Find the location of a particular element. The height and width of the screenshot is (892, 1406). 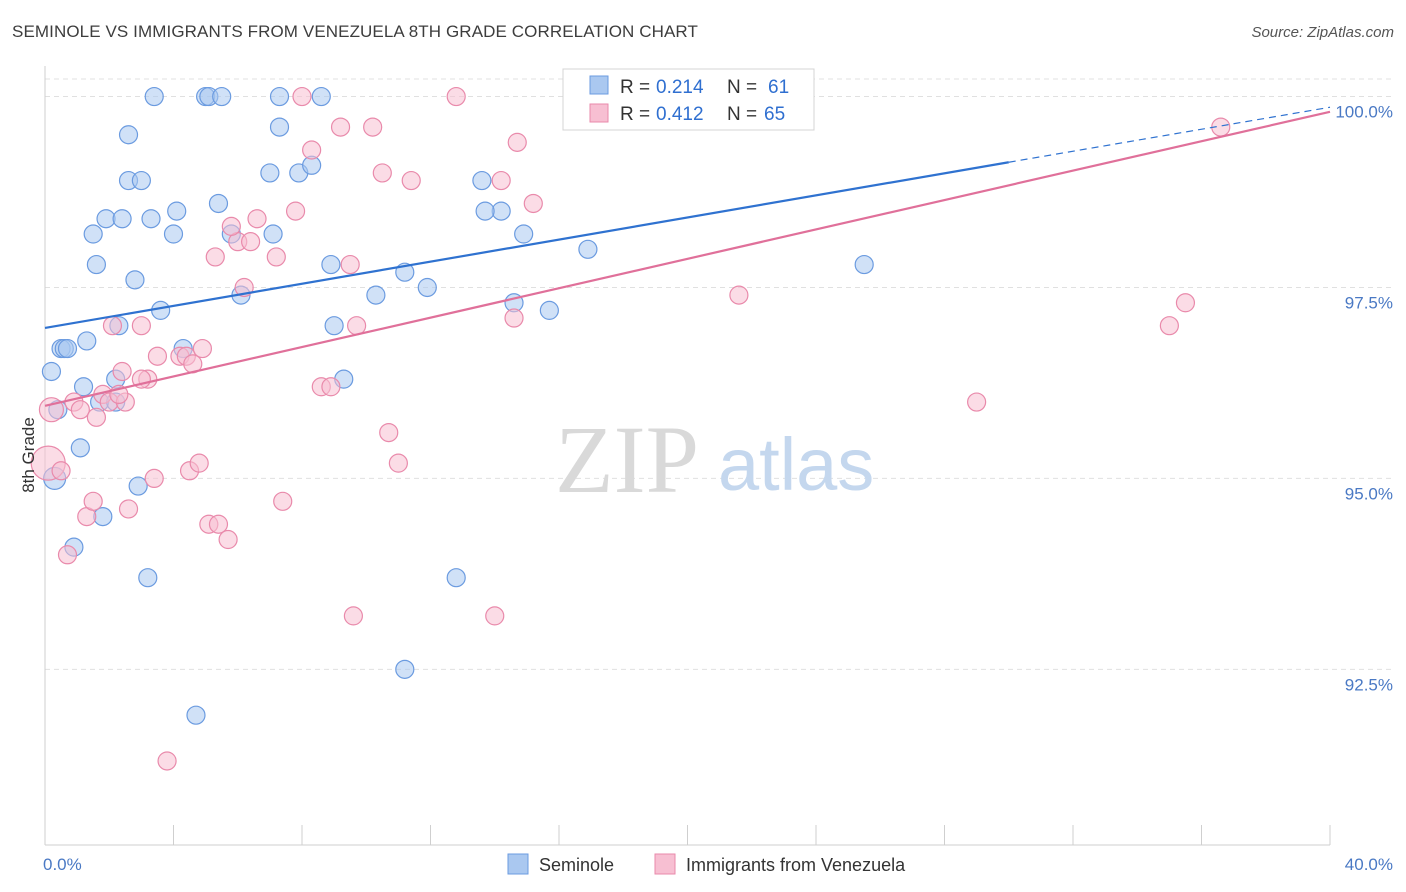

legend: R = 0.214 N = 61 R = 0.412 N = 65 is located at coordinates (688, 99).